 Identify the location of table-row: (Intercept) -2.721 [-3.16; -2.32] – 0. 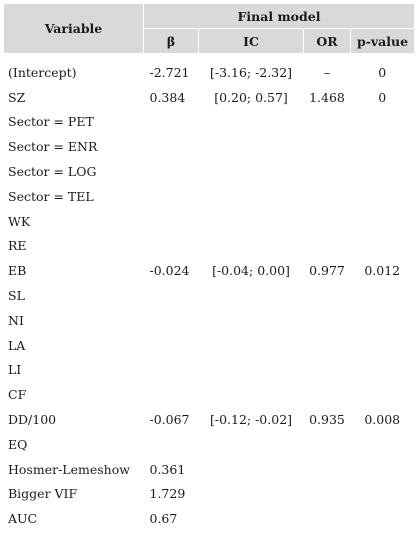
(209, 69).